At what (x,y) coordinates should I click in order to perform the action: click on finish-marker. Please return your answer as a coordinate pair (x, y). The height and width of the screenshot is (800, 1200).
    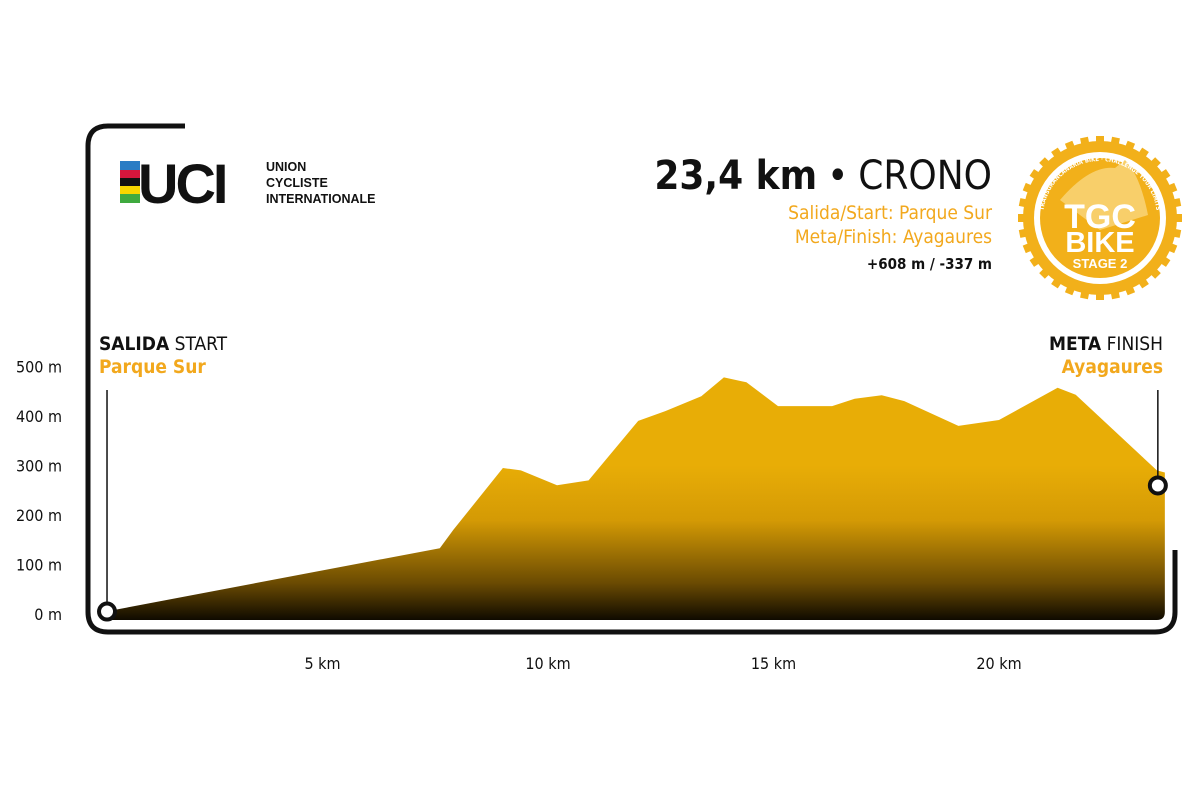
    Looking at the image, I should click on (1157, 485).